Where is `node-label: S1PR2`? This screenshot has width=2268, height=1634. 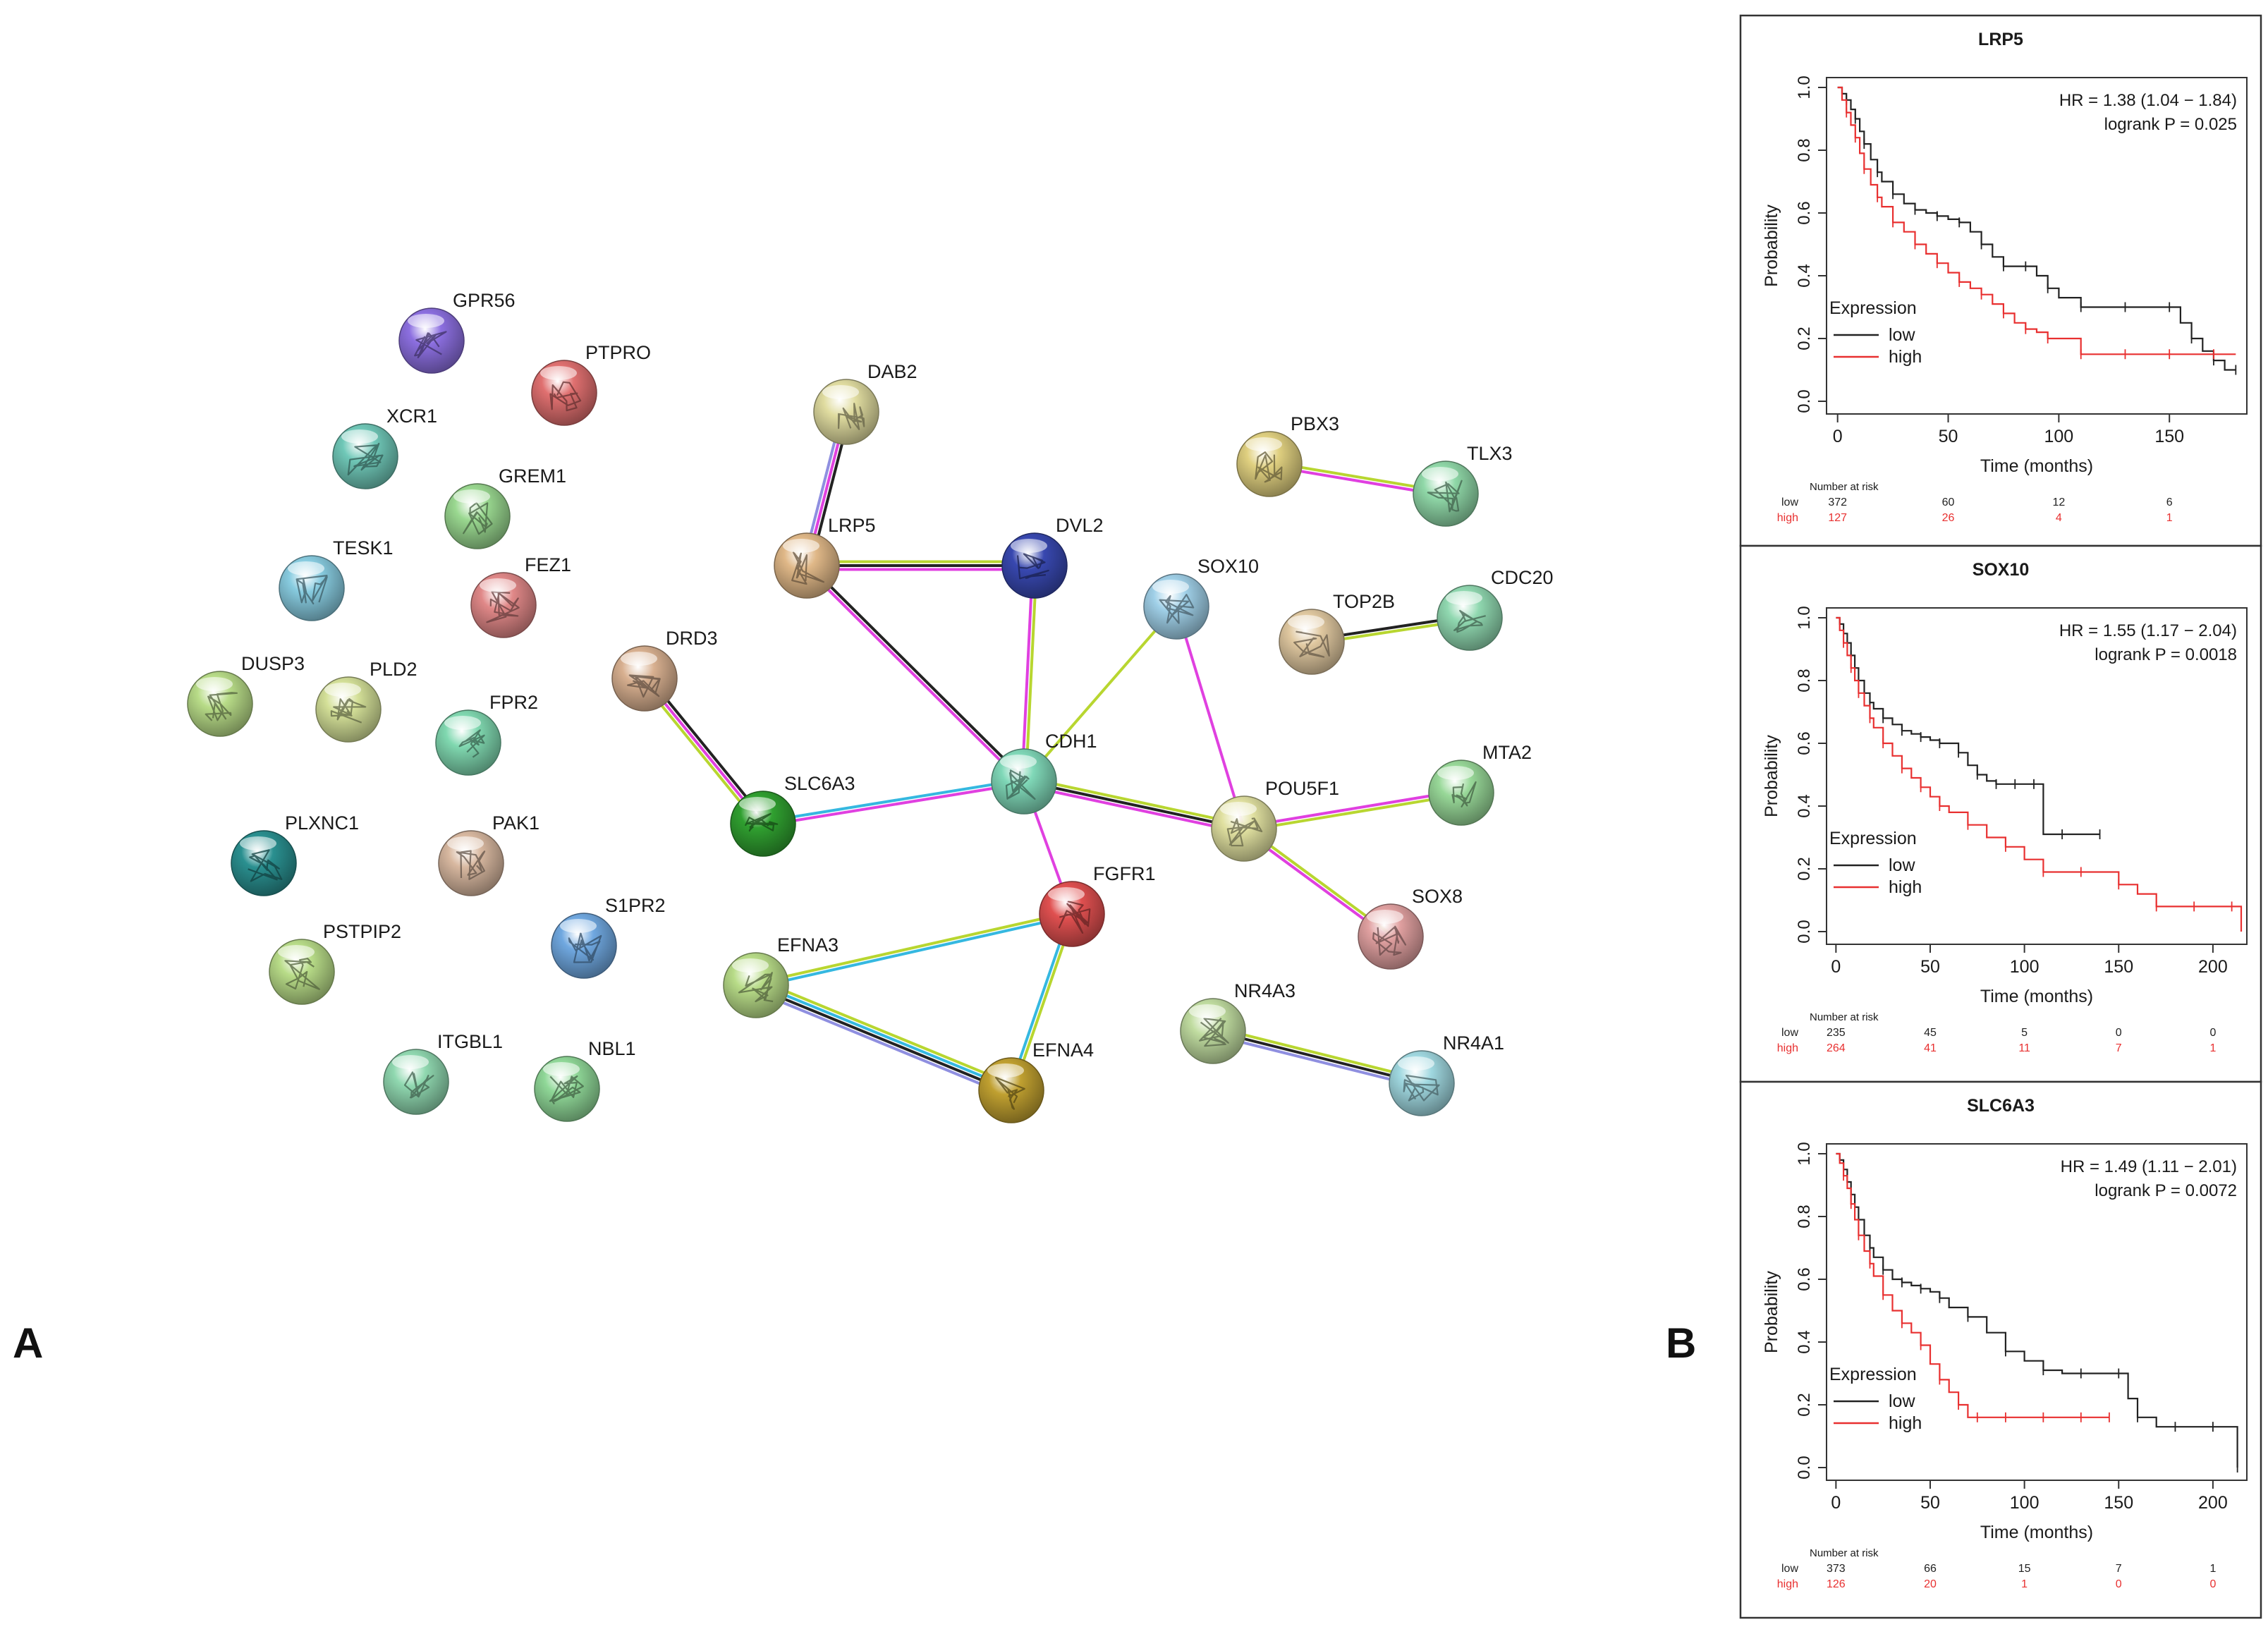 node-label: S1PR2 is located at coordinates (635, 905).